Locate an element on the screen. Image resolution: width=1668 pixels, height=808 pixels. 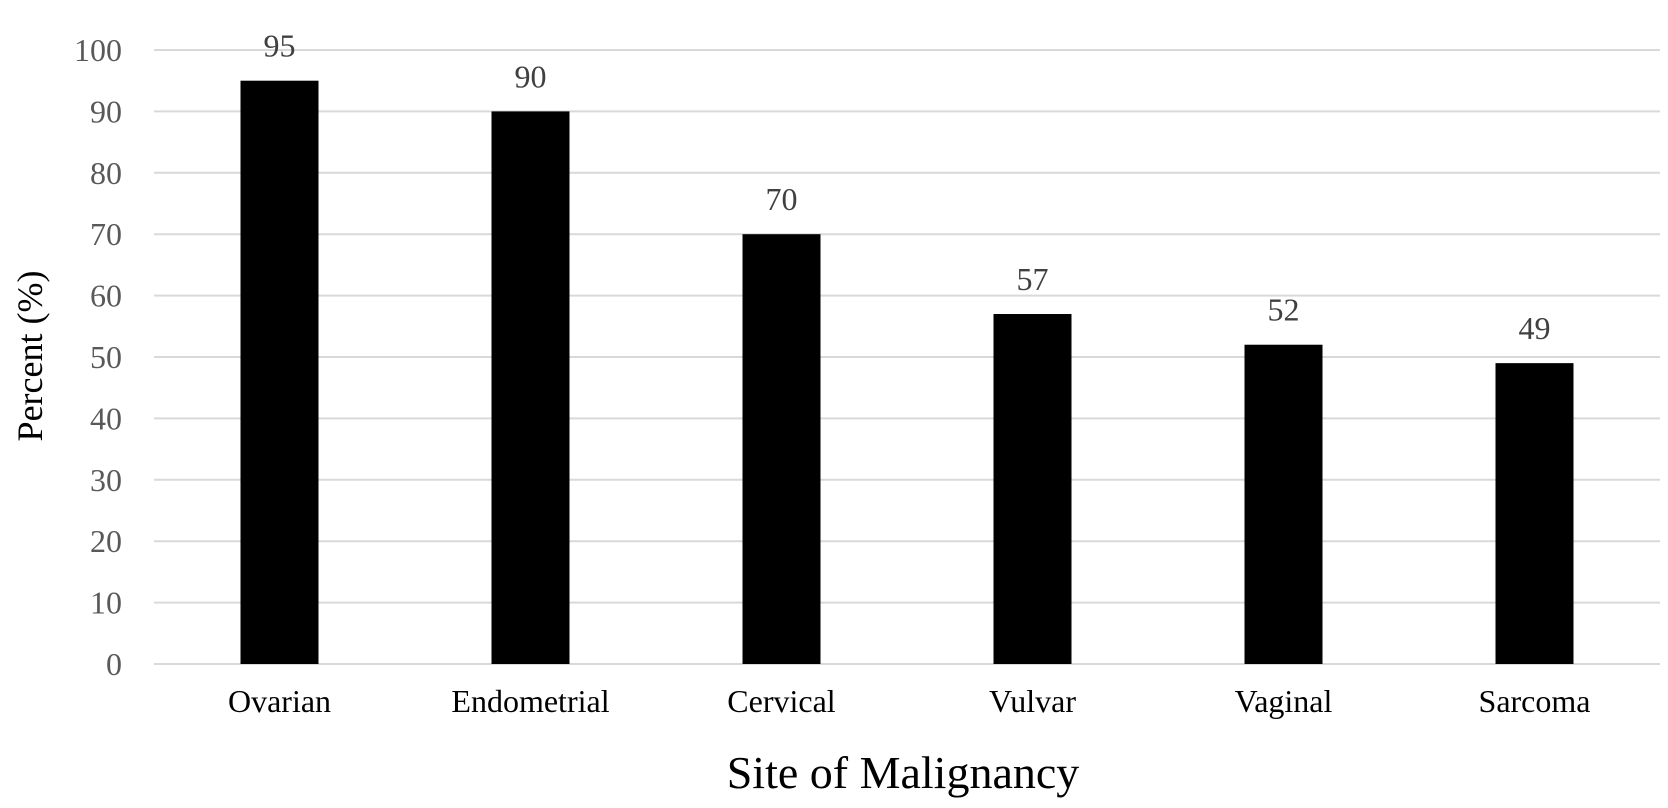
y-tick-label: 90 is located at coordinates (106, 111).